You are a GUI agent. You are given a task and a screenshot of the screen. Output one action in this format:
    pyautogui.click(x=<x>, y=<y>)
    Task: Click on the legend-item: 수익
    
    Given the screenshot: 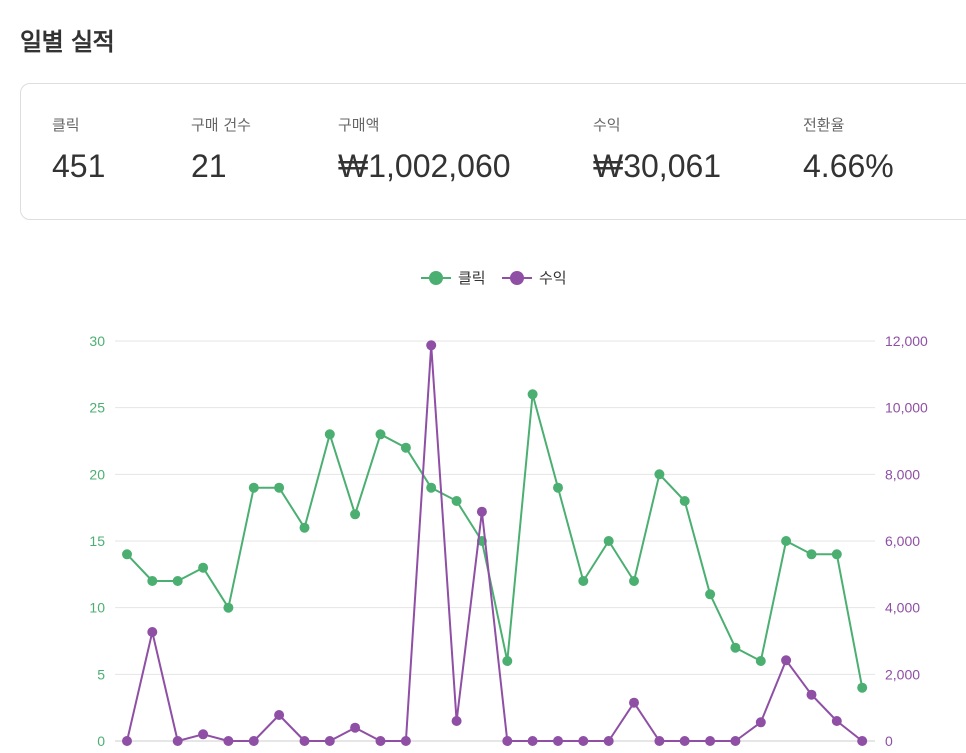 What is the action you would take?
    pyautogui.click(x=534, y=278)
    